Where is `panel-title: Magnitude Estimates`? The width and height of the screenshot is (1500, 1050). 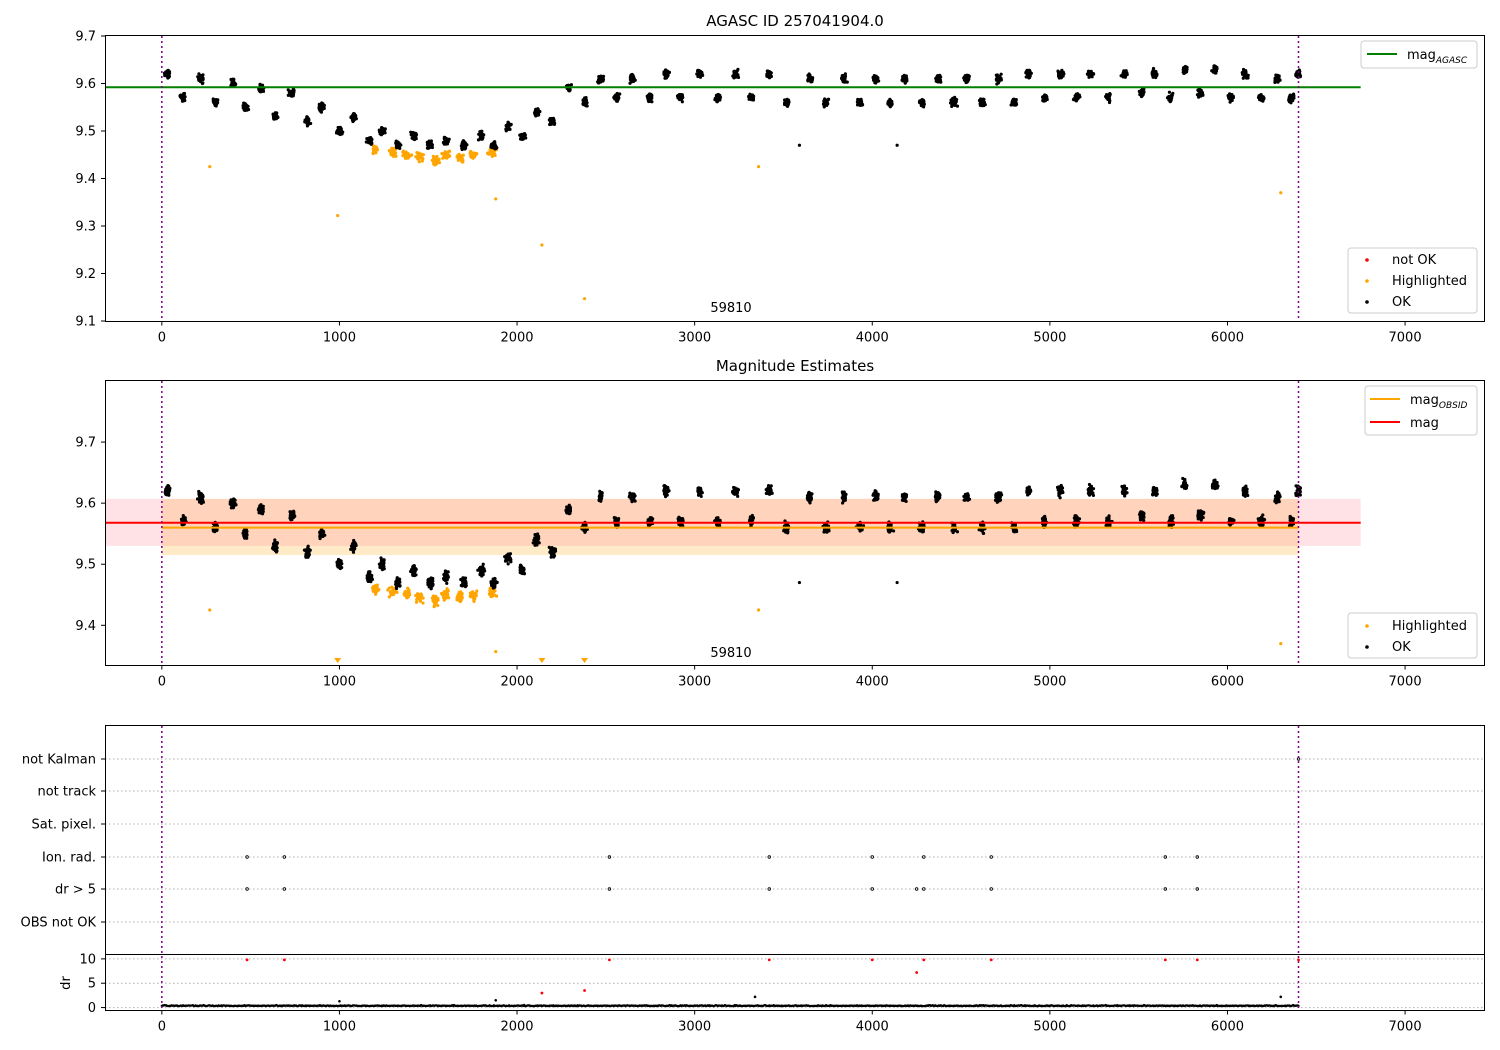 panel-title: Magnitude Estimates is located at coordinates (795, 366).